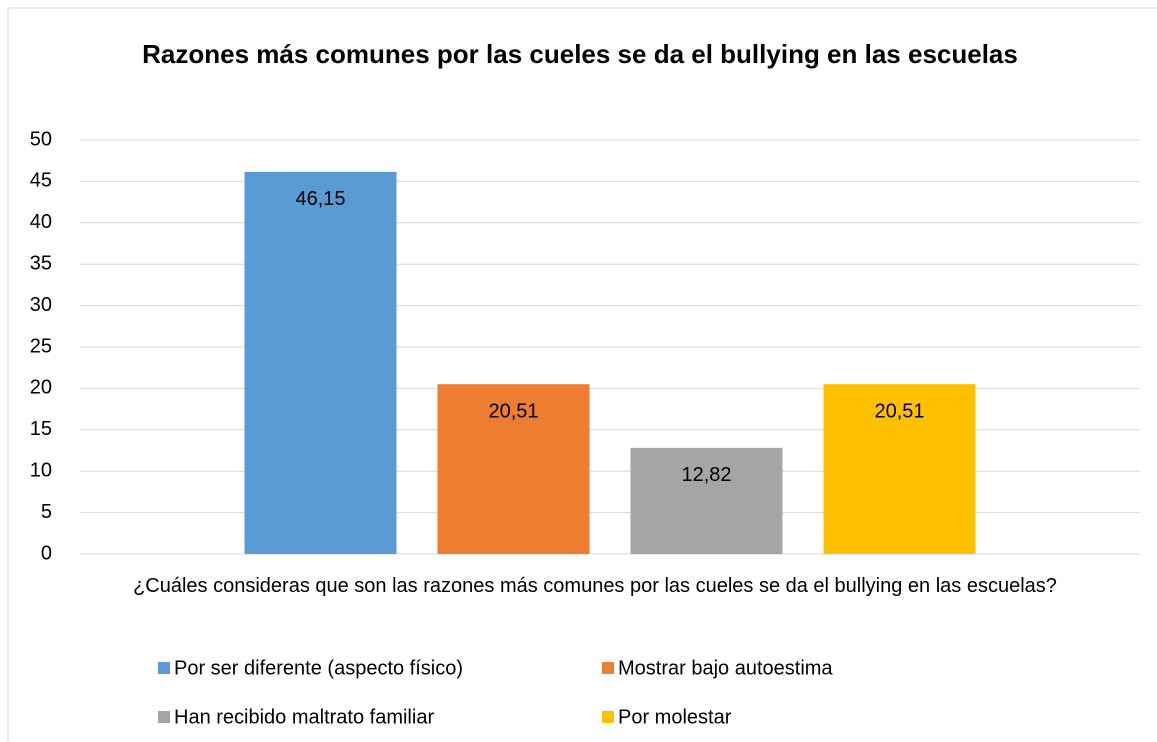 Image resolution: width=1157 pixels, height=742 pixels. I want to click on data-label: 12,82, so click(706, 475).